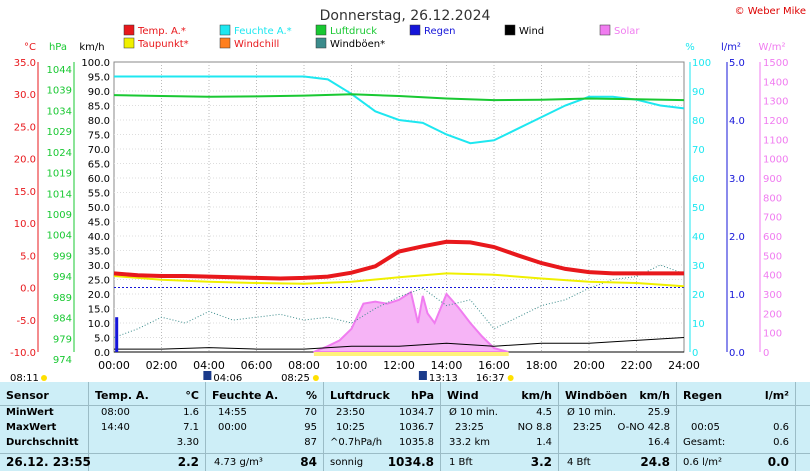 This screenshot has height=471, width=810. I want to click on tick-wind: 55.0, so click(99, 194).